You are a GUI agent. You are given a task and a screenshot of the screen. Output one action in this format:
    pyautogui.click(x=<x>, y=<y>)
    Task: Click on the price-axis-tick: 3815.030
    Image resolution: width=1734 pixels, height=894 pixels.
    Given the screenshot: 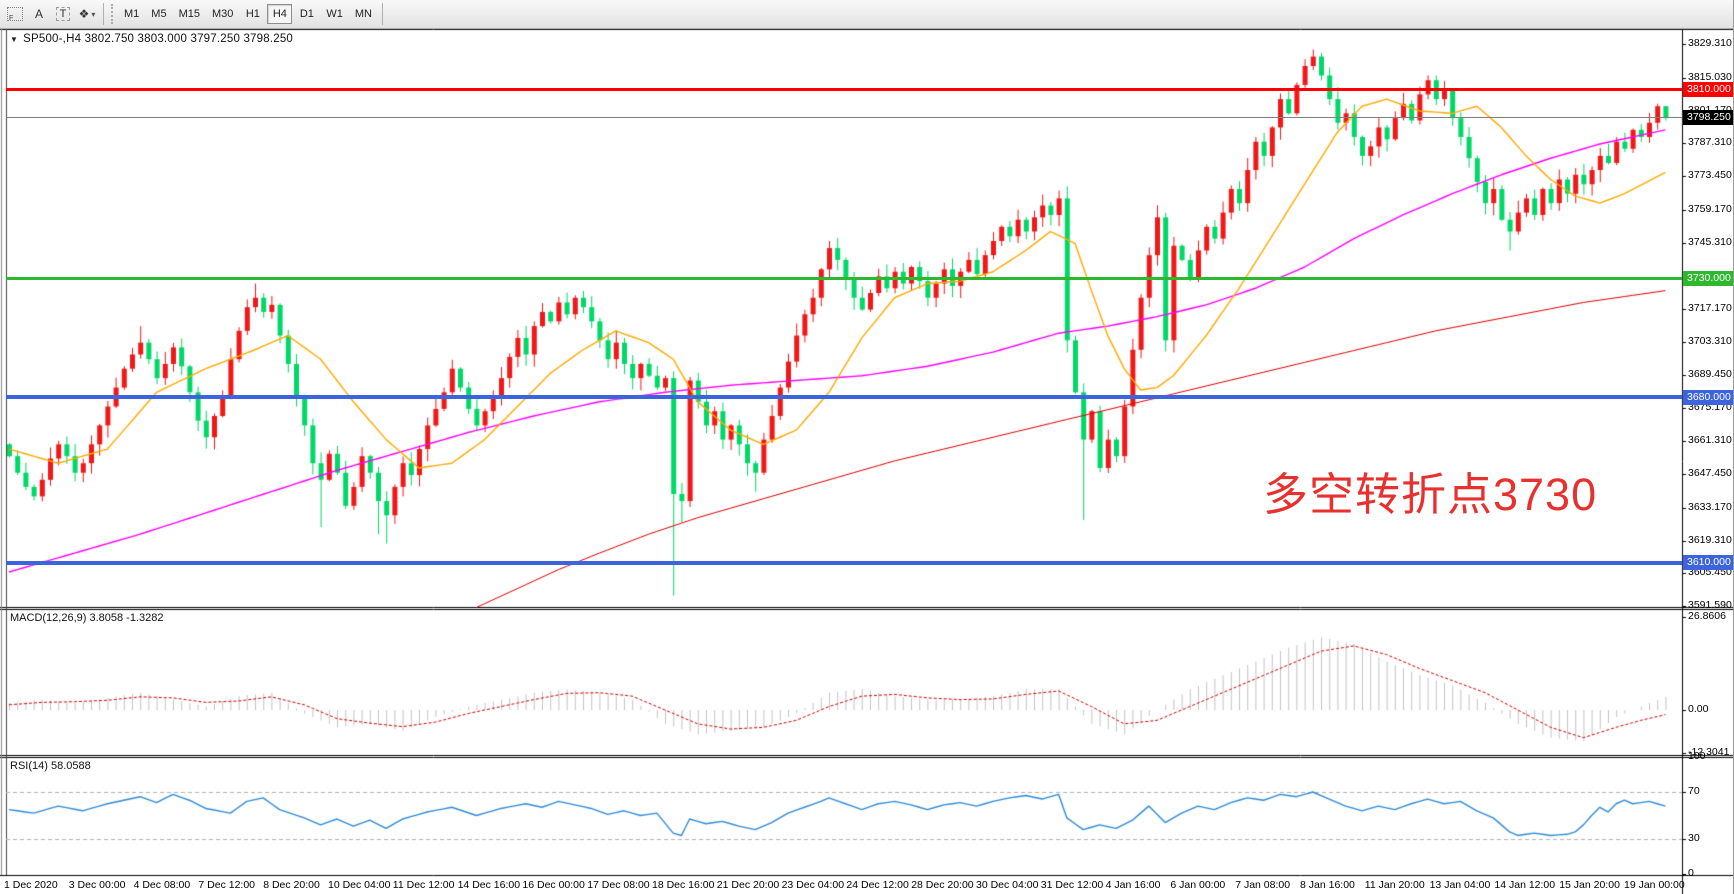 What is the action you would take?
    pyautogui.click(x=1710, y=76)
    